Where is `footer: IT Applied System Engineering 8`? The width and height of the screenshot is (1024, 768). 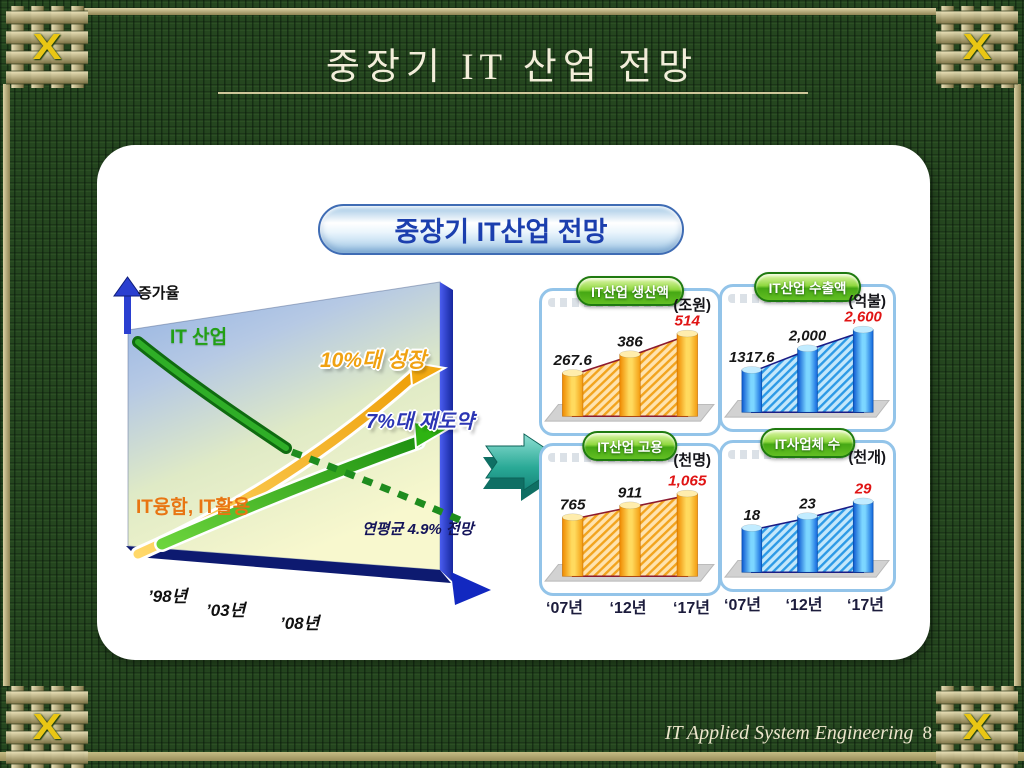 footer: IT Applied System Engineering 8 is located at coordinates (798, 733).